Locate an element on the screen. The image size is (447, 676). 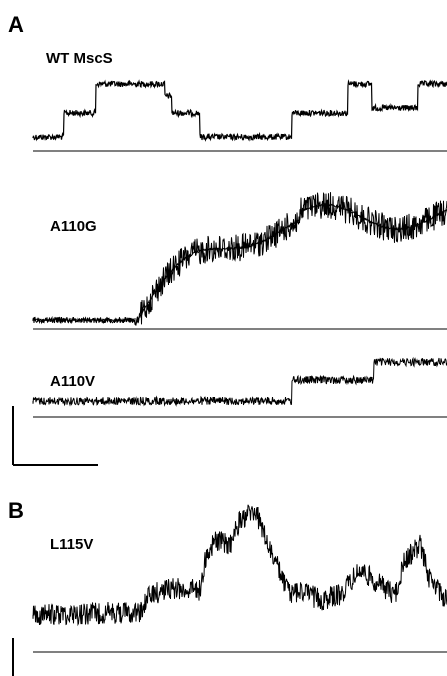
trace-a110g-noise is located at coordinates (290, 258).